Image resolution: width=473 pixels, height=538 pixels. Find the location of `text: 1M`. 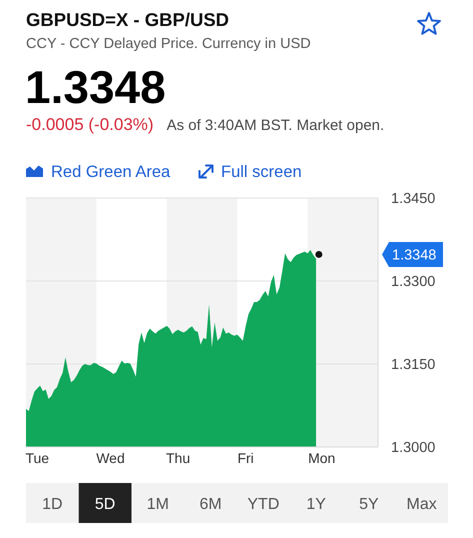

text: 1M is located at coordinates (157, 504).